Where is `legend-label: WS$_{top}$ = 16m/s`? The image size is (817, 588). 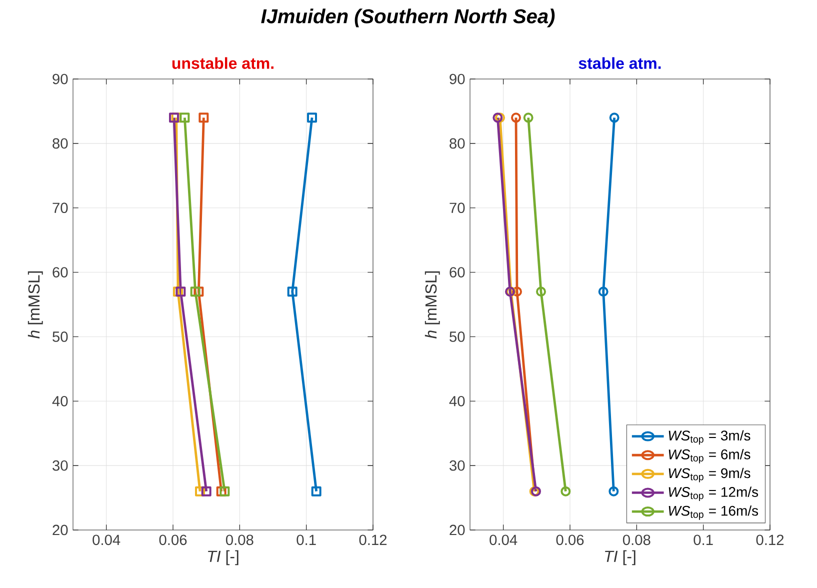 legend-label: WS$_{top}$ = 16m/s is located at coordinates (713, 512).